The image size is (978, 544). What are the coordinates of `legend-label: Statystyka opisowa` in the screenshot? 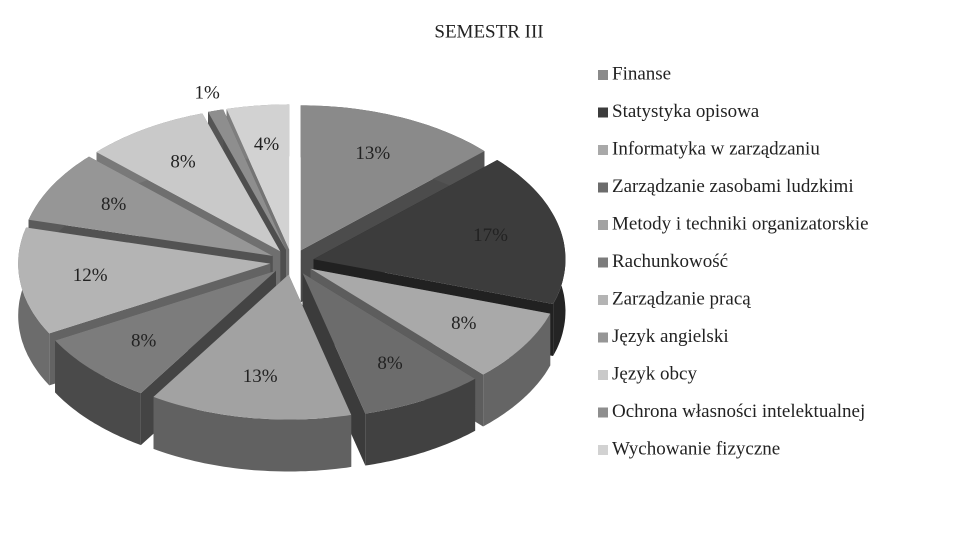 It's located at (686, 111).